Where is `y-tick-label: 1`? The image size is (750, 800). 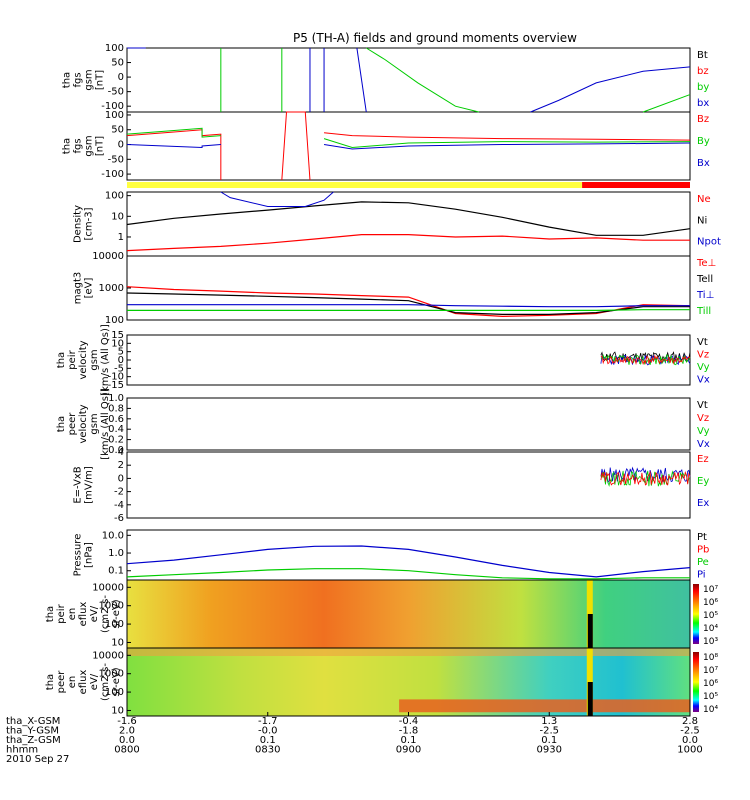 y-tick-label: 1 is located at coordinates (121, 237).